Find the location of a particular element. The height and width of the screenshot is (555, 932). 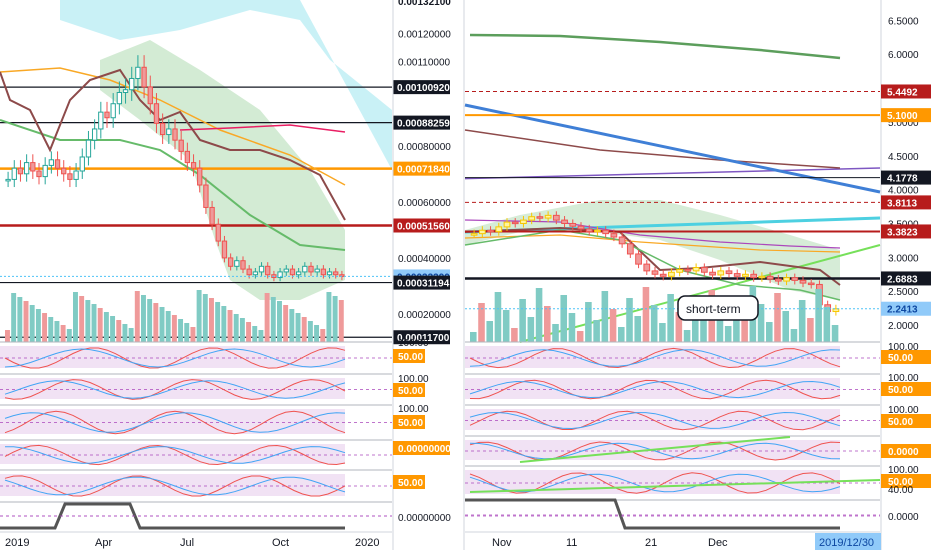

left-ma-green is located at coordinates (173, 185).